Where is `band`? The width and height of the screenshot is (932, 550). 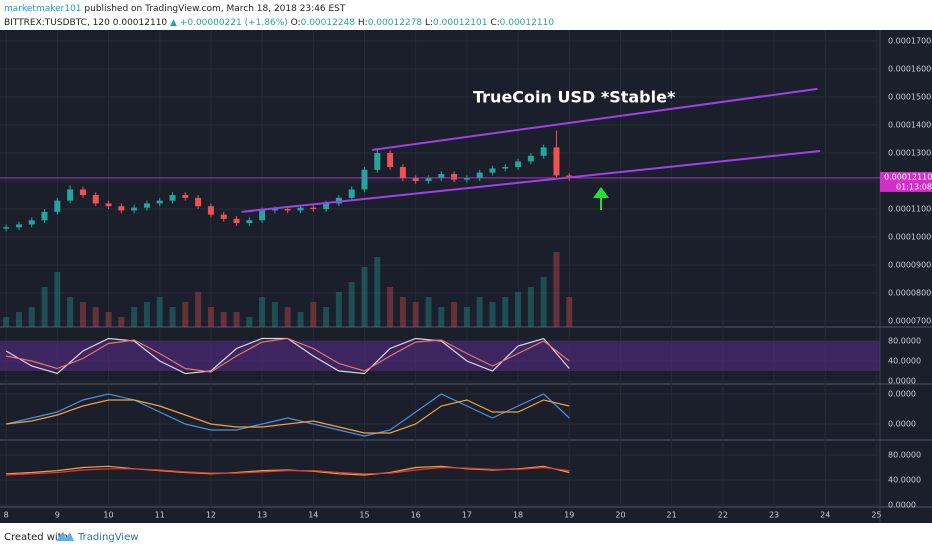
band is located at coordinates (440, 356).